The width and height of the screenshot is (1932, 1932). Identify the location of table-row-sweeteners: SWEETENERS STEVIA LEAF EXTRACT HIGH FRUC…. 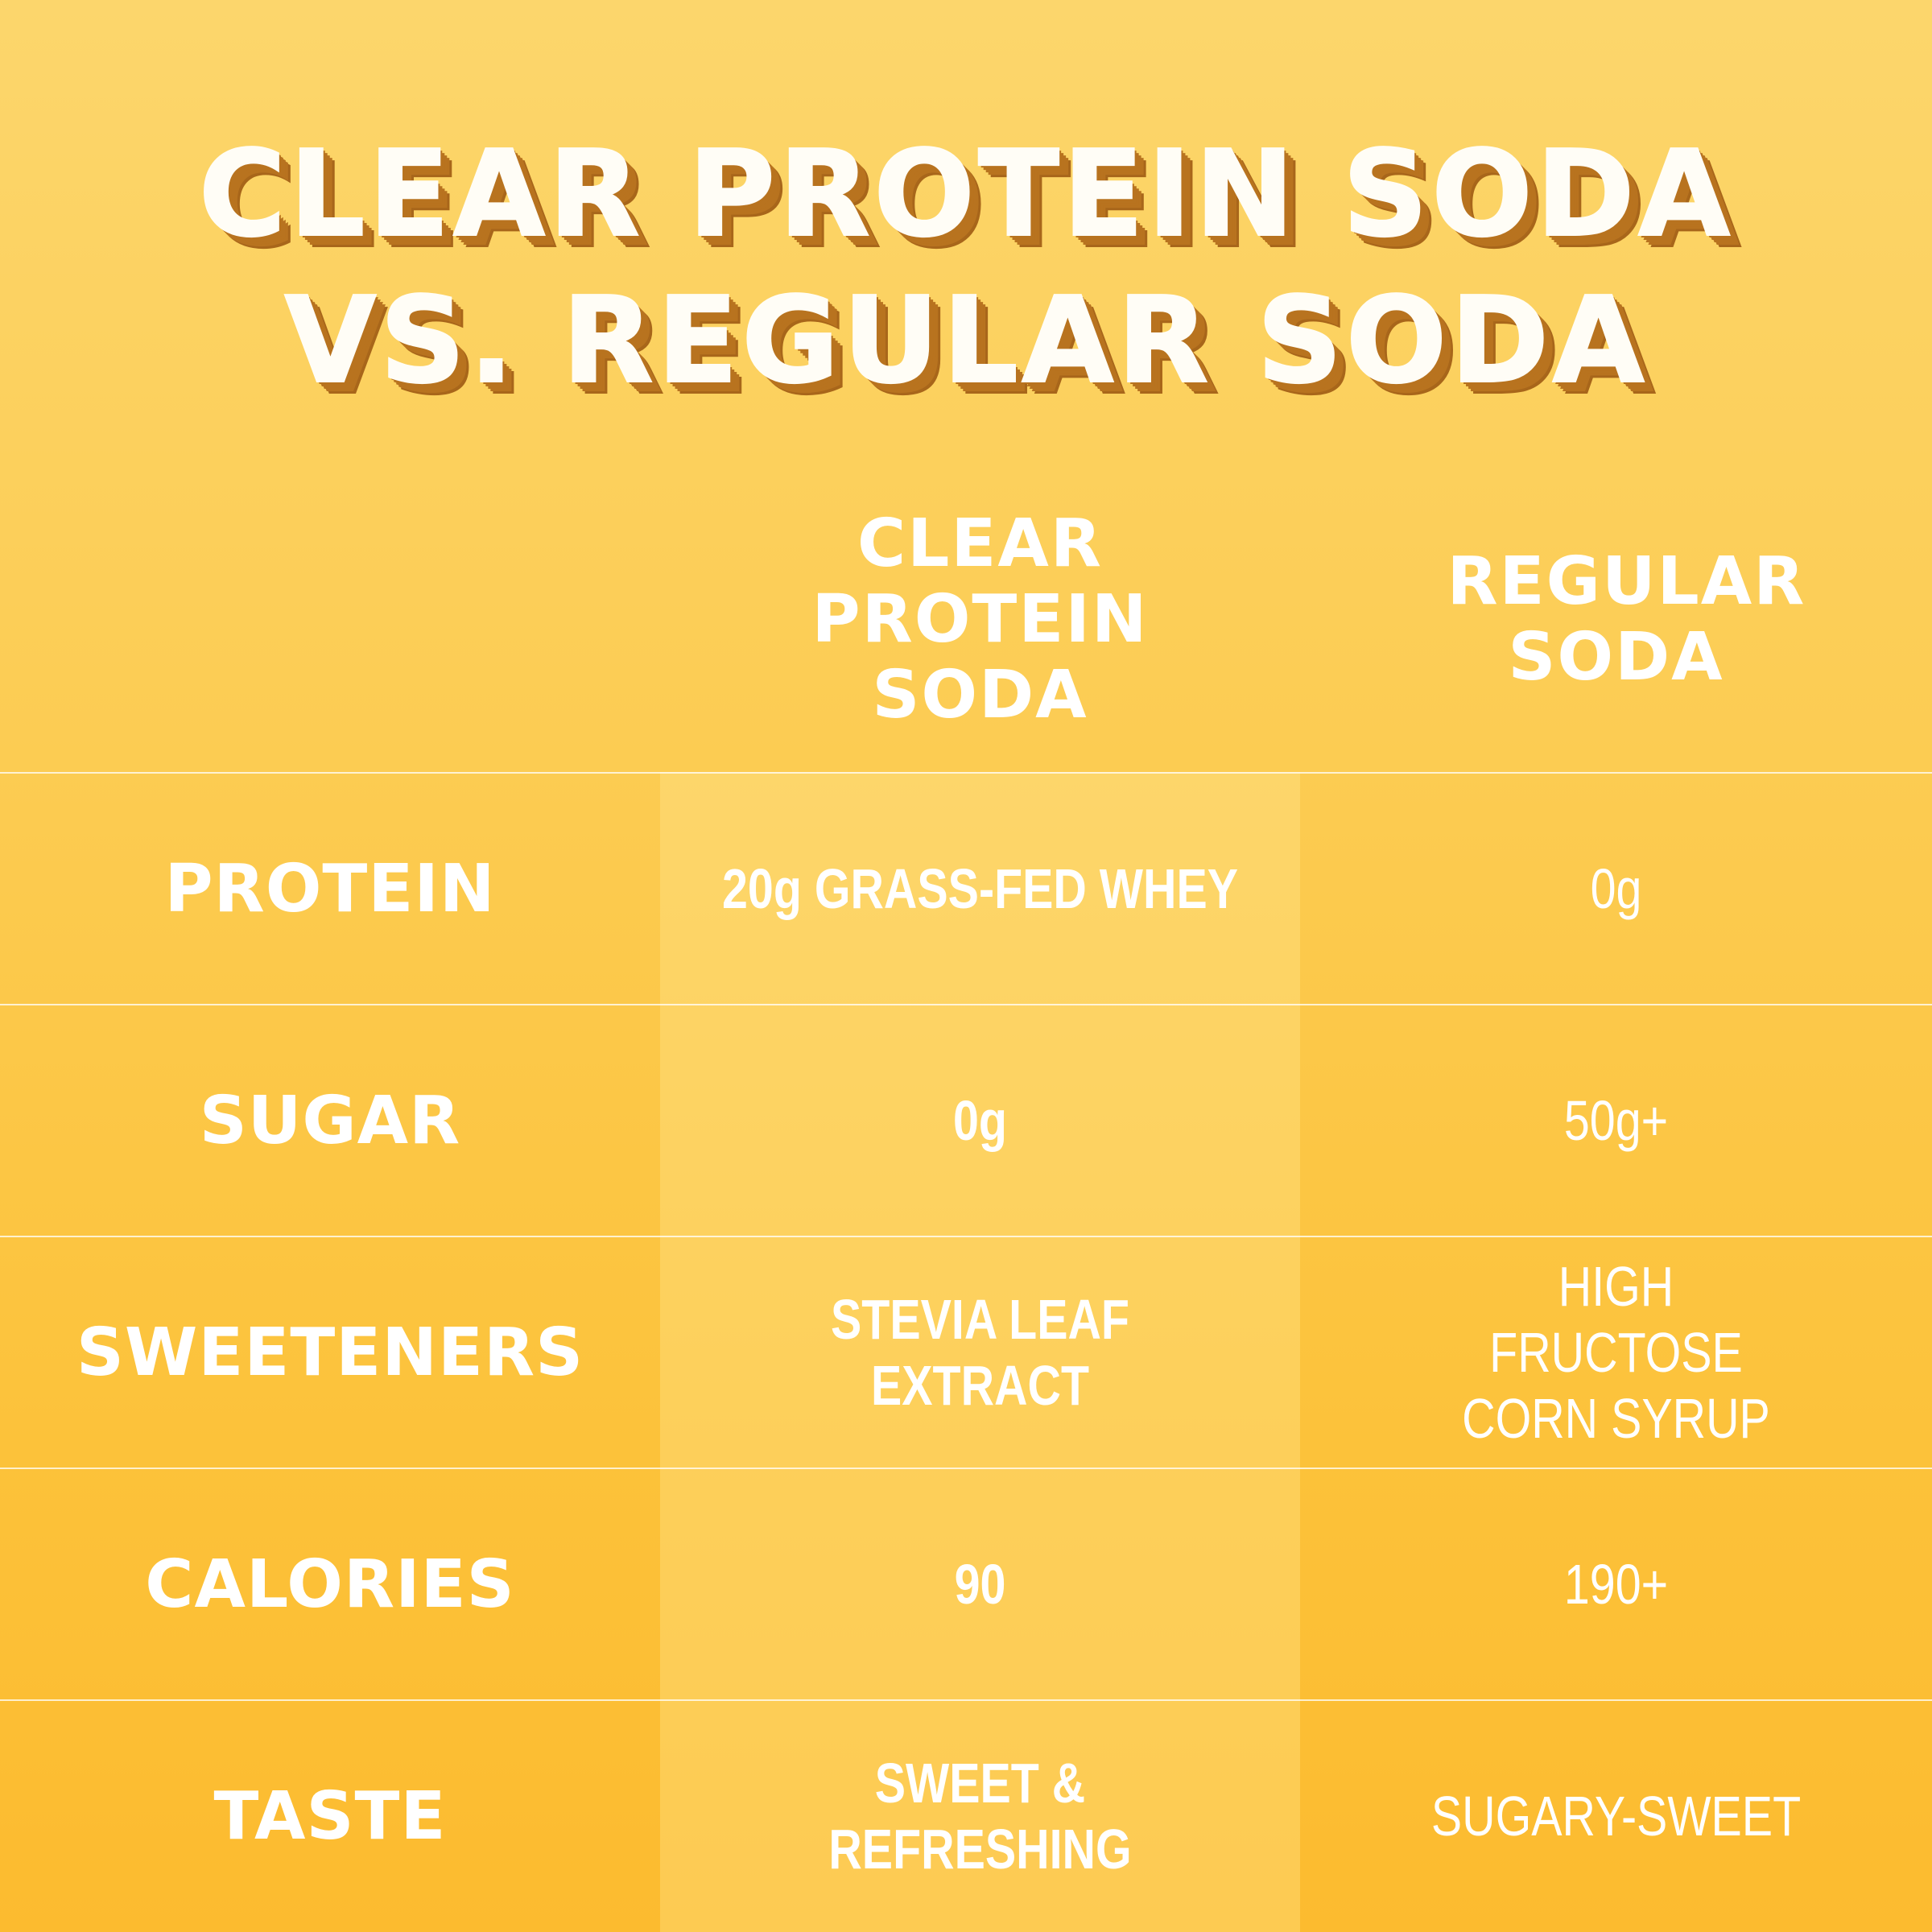
(966, 1352).